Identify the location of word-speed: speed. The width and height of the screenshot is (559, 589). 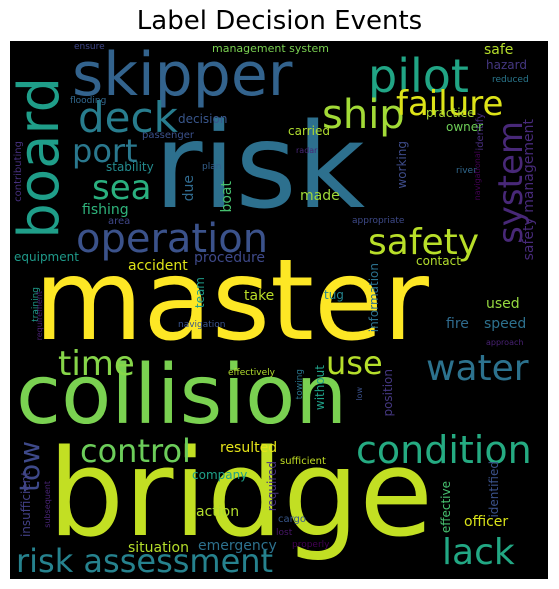
(505, 324).